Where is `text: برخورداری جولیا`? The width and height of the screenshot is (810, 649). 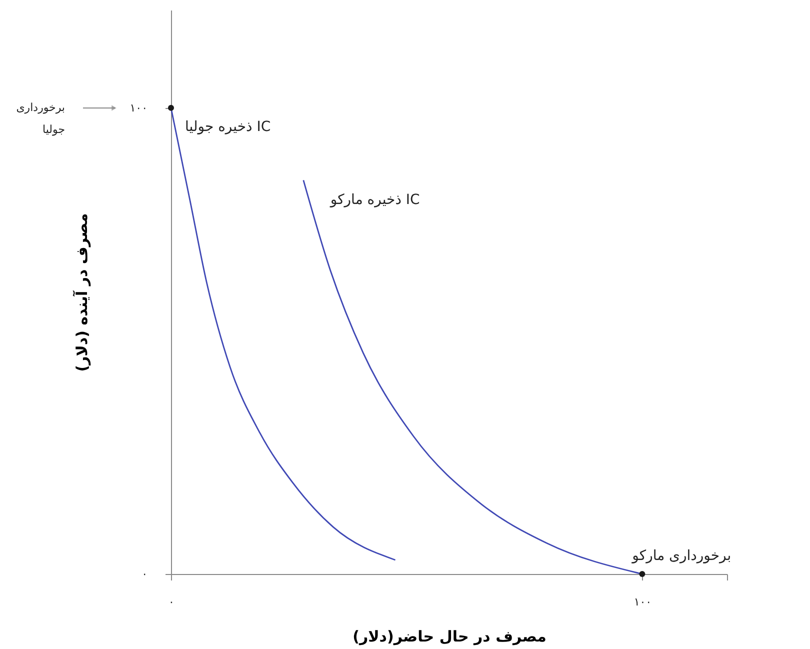 text: برخورداری جولیا is located at coordinates (40, 118).